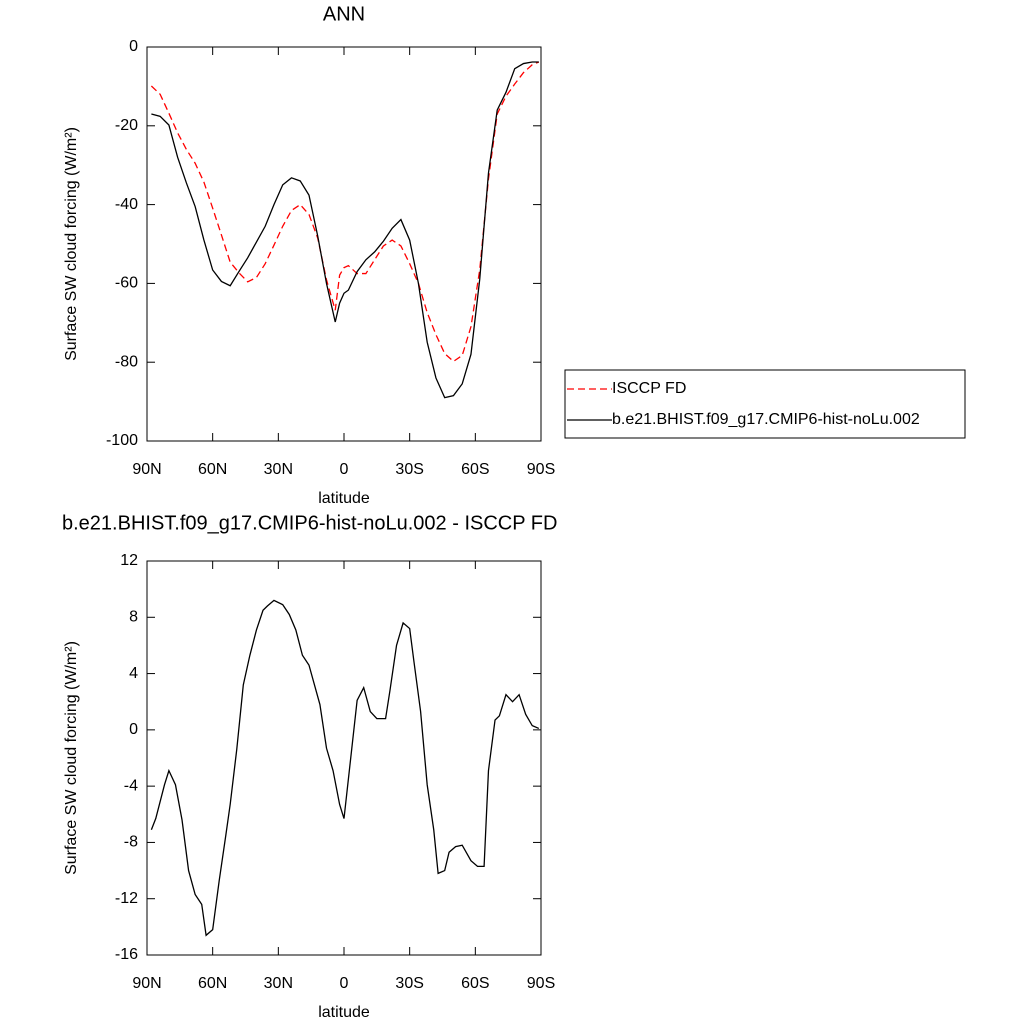 The height and width of the screenshot is (1024, 1024). Describe the element at coordinates (765, 404) in the screenshot. I see `legend-frame` at that location.